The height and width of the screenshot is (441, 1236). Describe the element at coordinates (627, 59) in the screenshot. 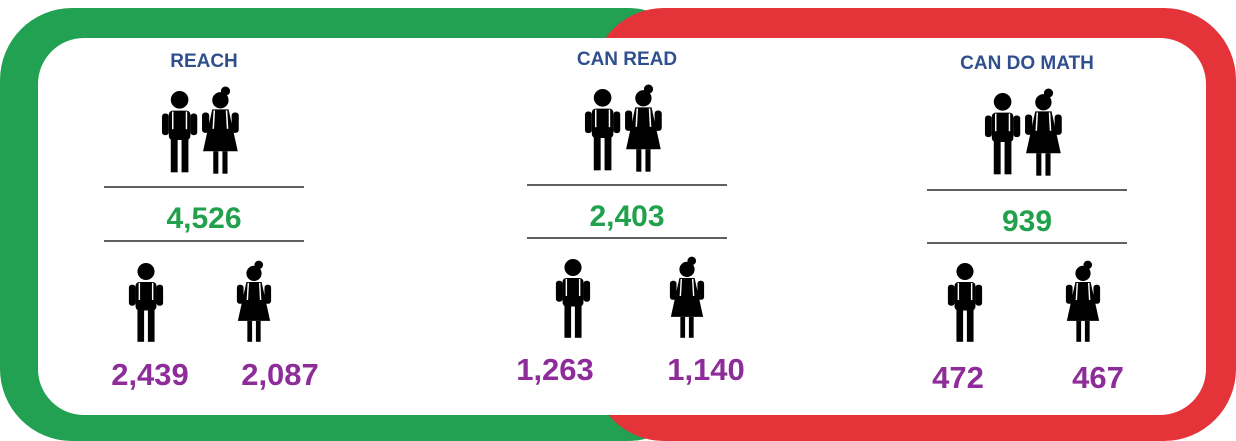

I see `section-title: CAN READ` at that location.